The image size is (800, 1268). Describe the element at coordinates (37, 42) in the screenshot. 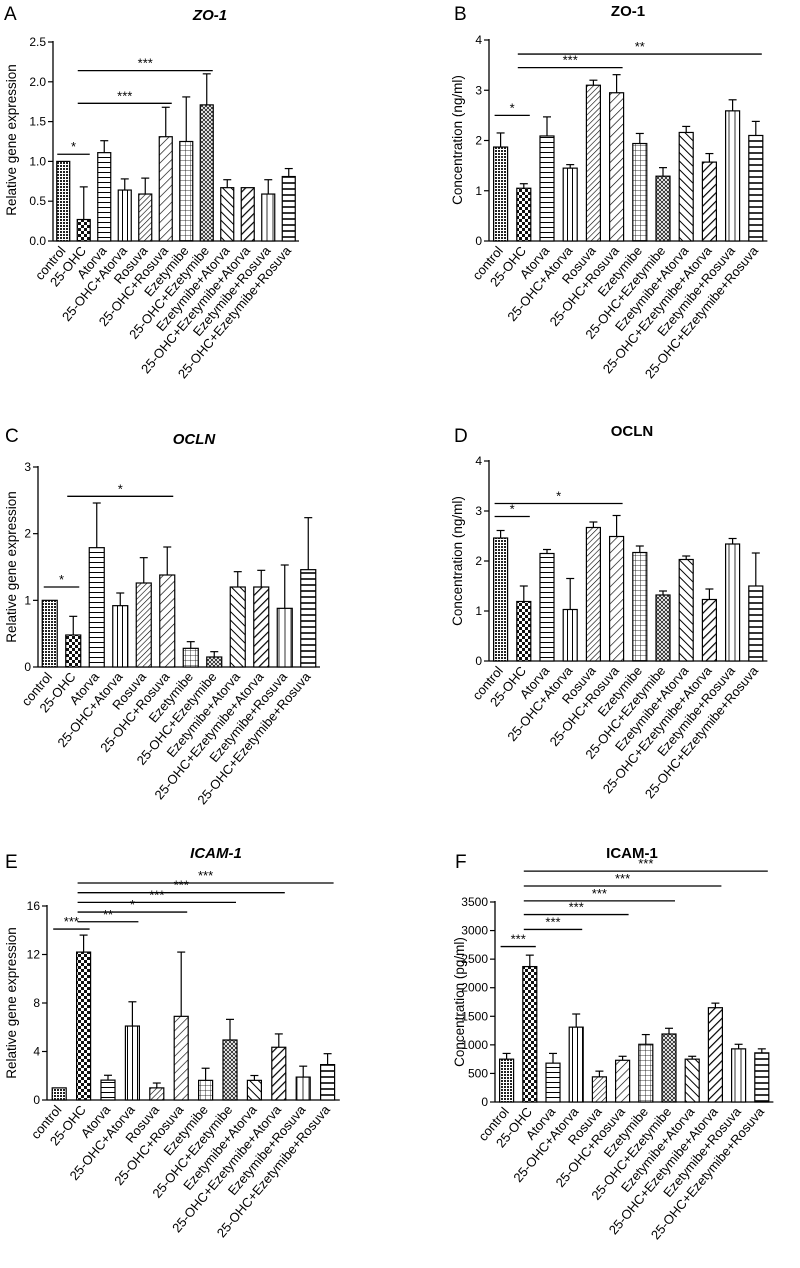

I see `y-tick-label: 2.5` at that location.